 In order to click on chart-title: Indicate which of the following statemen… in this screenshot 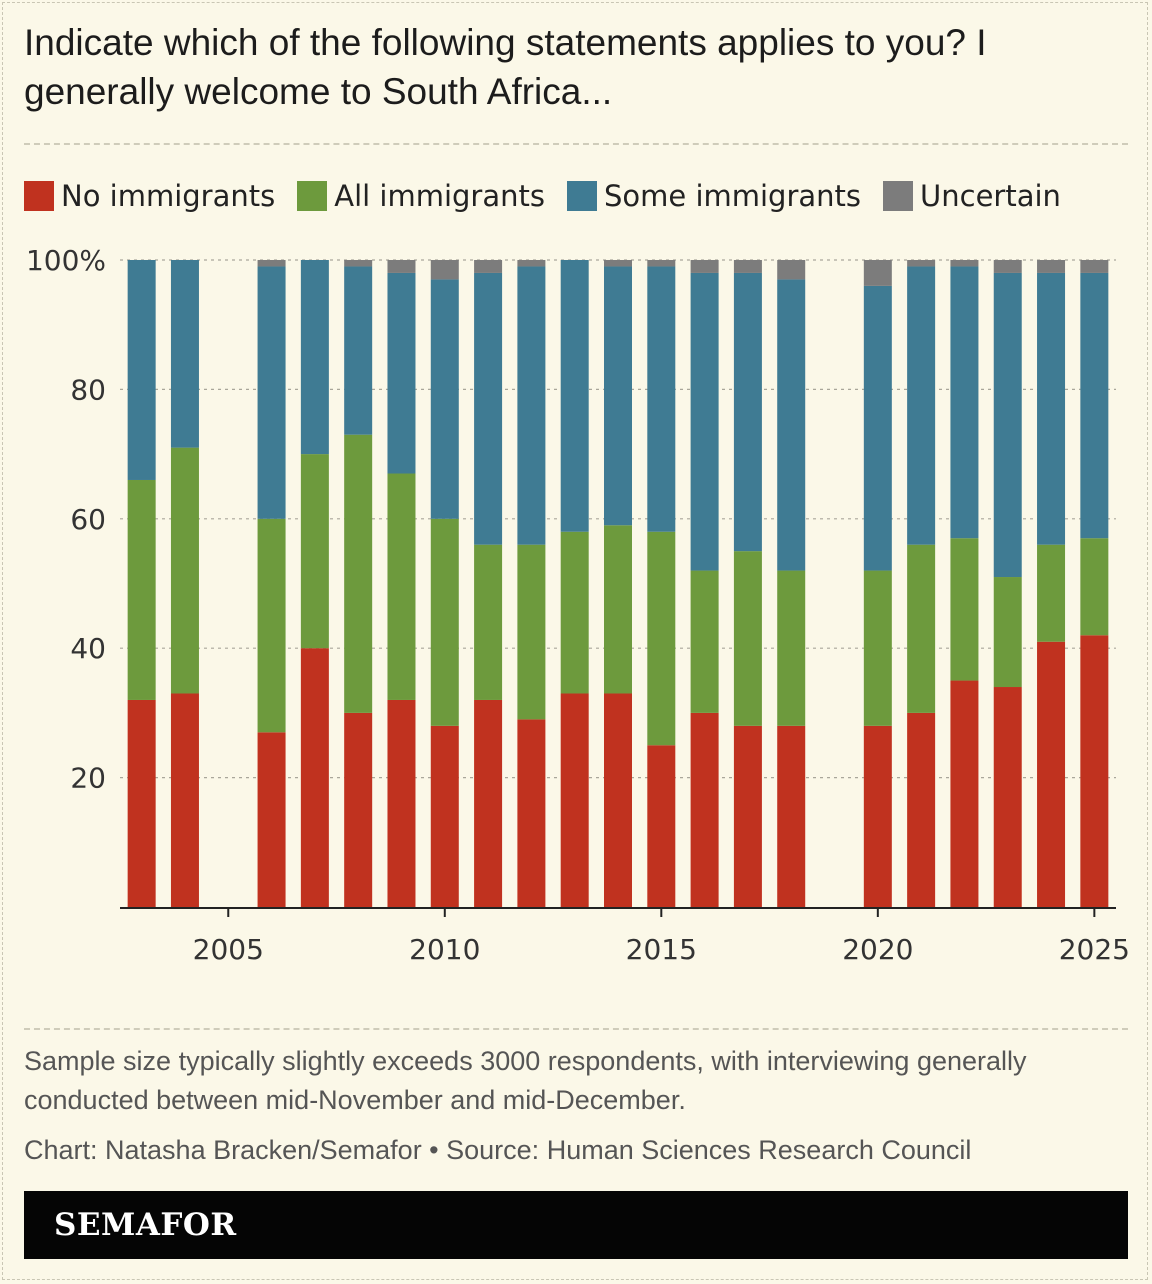, I will do `click(505, 67)`.